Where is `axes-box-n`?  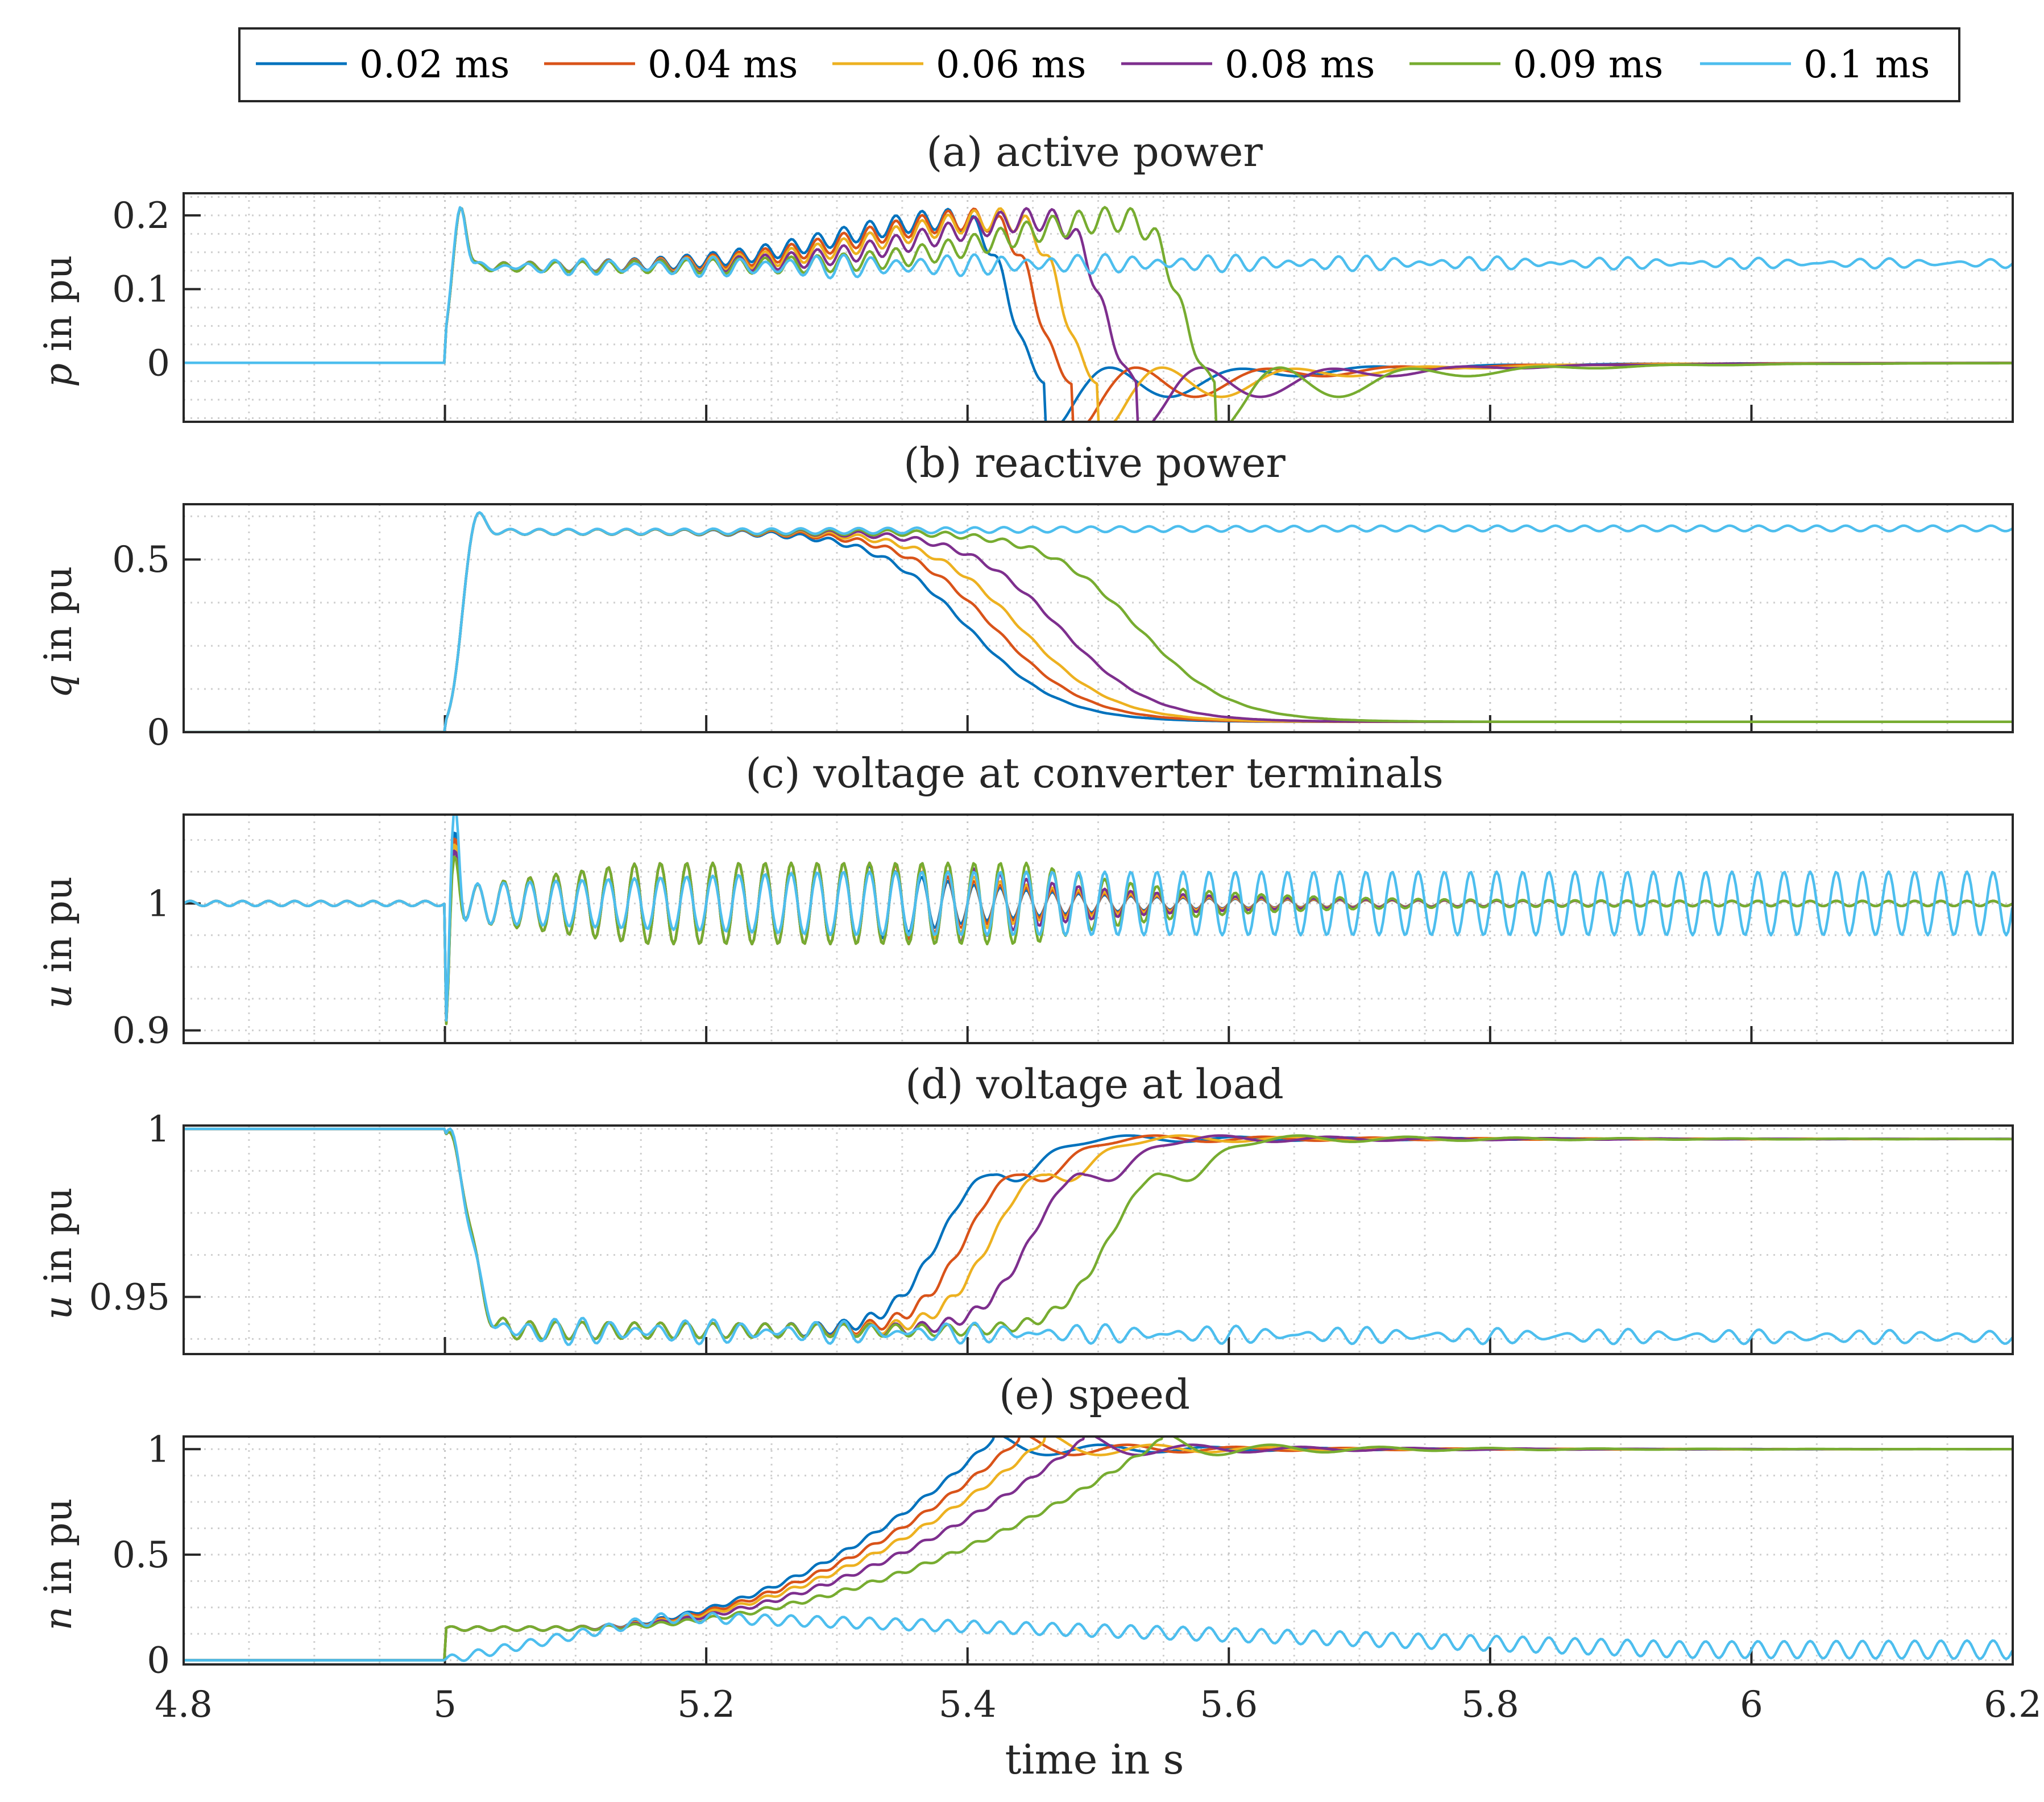
axes-box-n is located at coordinates (1098, 1550).